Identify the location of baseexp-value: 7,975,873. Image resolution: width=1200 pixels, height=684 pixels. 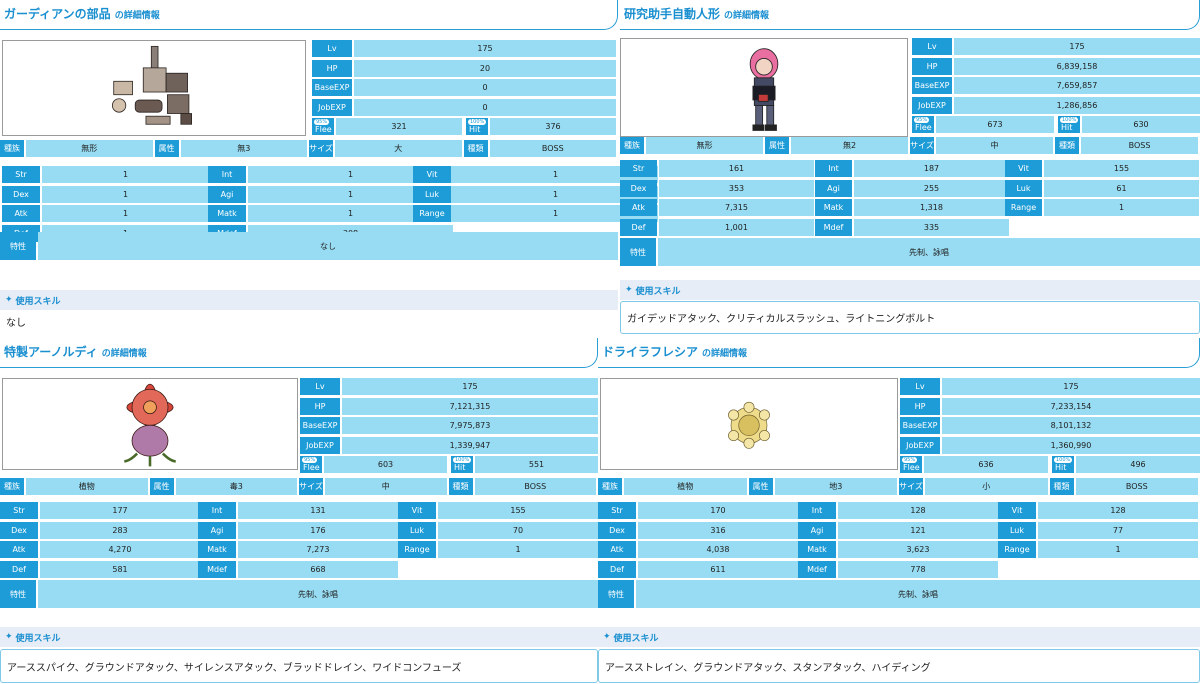
(470, 425).